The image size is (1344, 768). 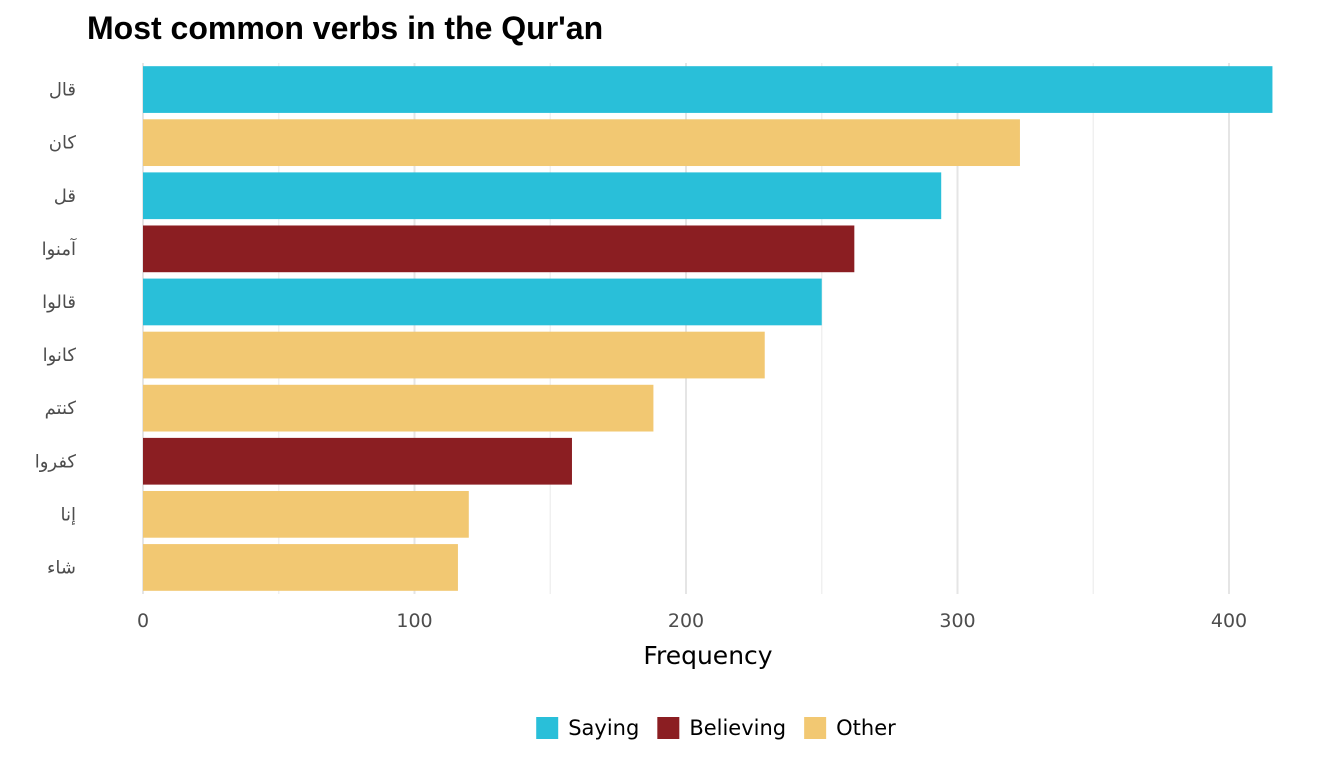 I want to click on y-tick-label-8: كفروا, so click(x=56, y=461).